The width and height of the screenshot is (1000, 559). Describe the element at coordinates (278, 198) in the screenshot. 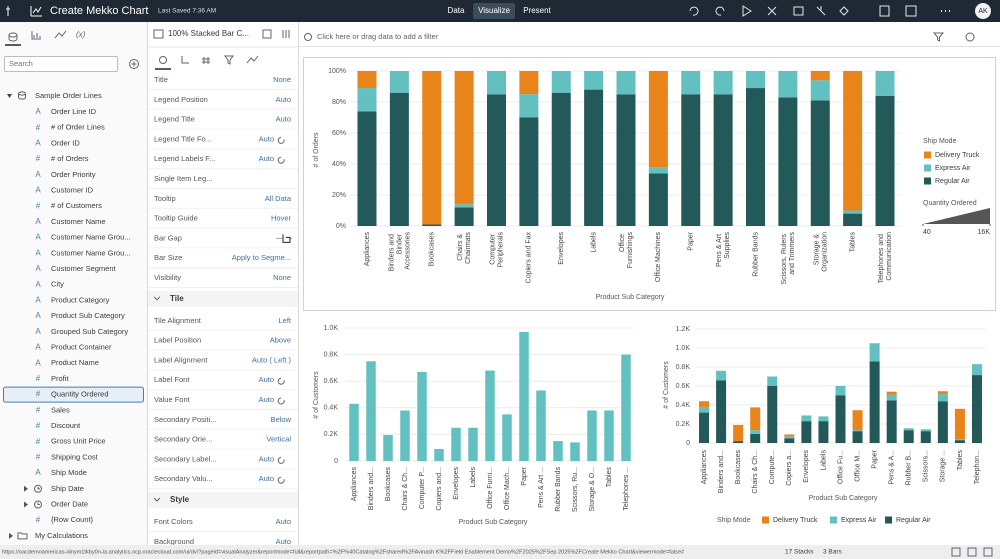

I see `property-value: All Data` at that location.